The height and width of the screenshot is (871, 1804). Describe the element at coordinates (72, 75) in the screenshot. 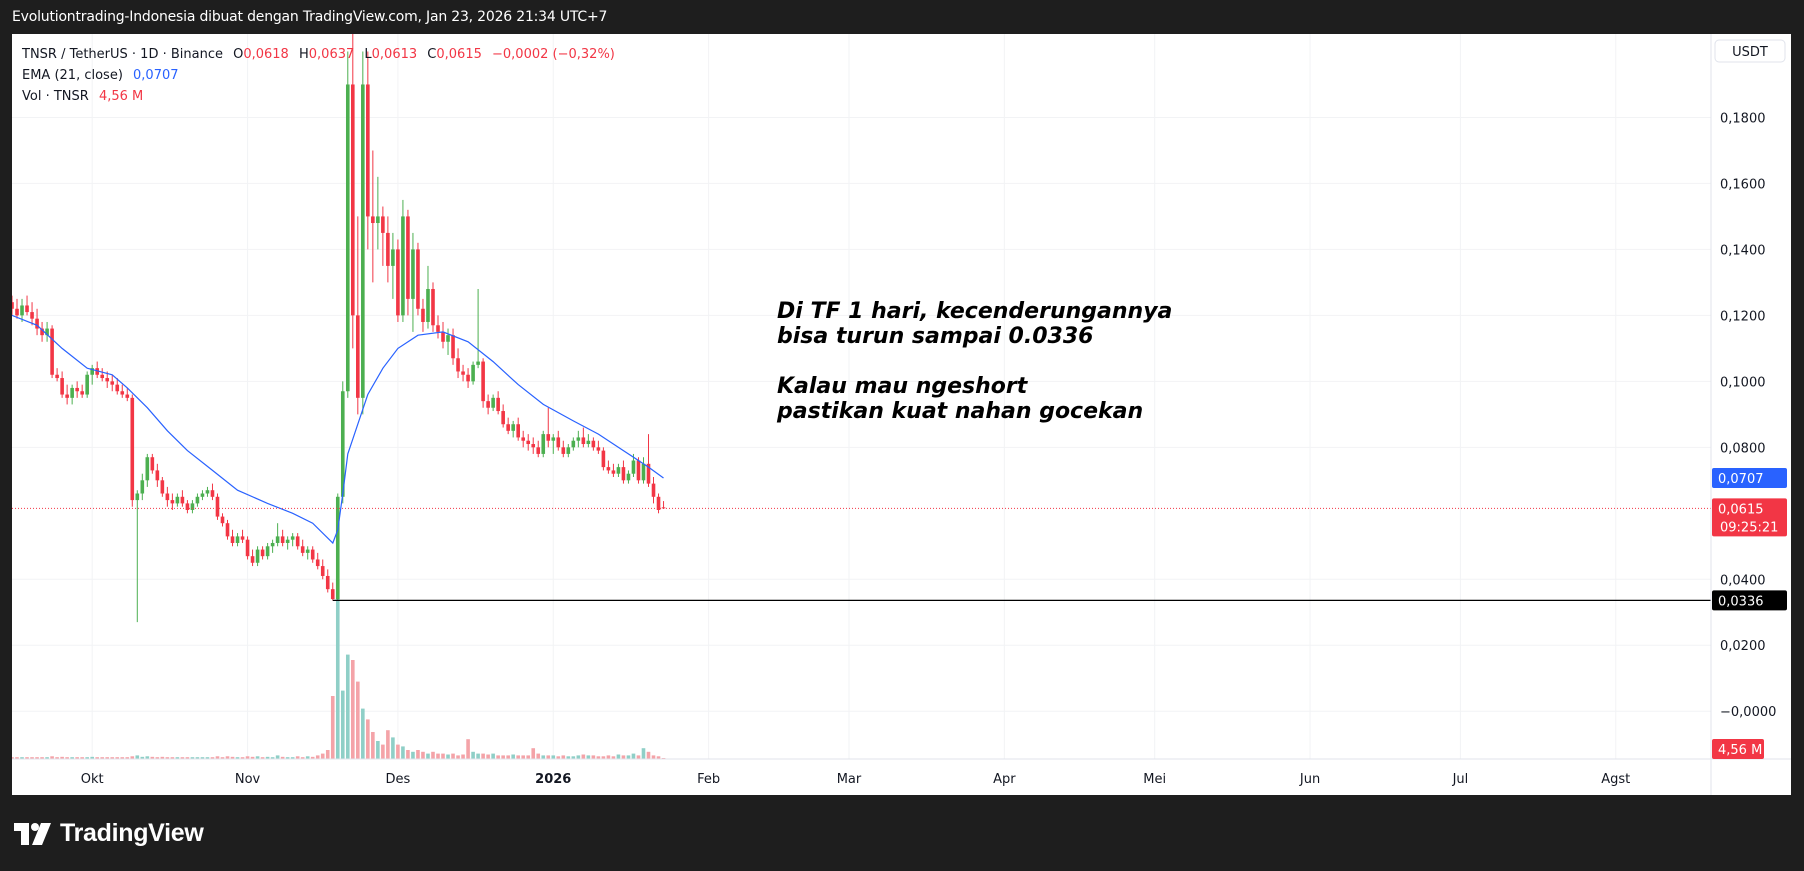

I see `legend-ema-label: EMA (21, close)` at that location.